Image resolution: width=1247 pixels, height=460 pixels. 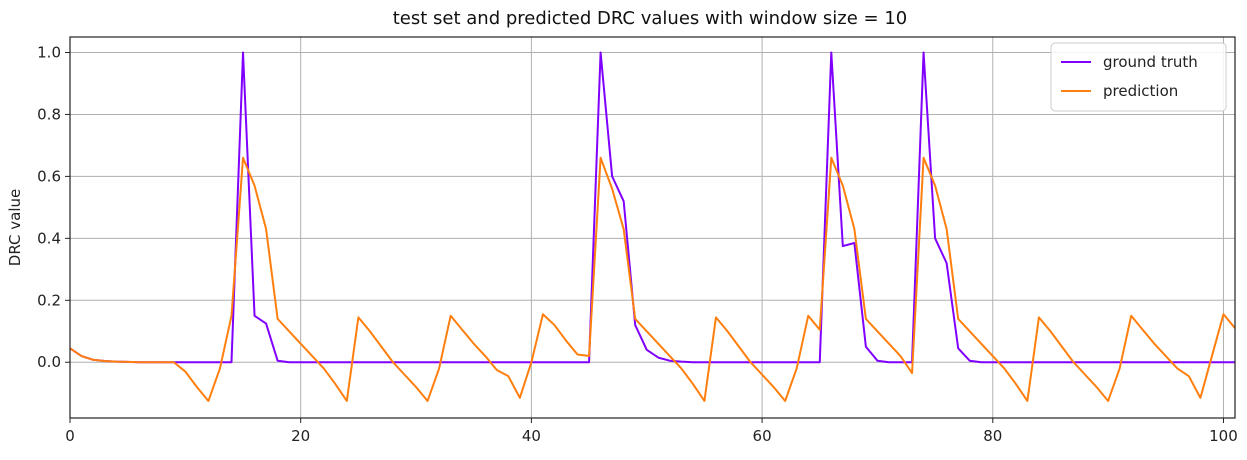 I want to click on x-tick-label: 0, so click(x=70, y=436).